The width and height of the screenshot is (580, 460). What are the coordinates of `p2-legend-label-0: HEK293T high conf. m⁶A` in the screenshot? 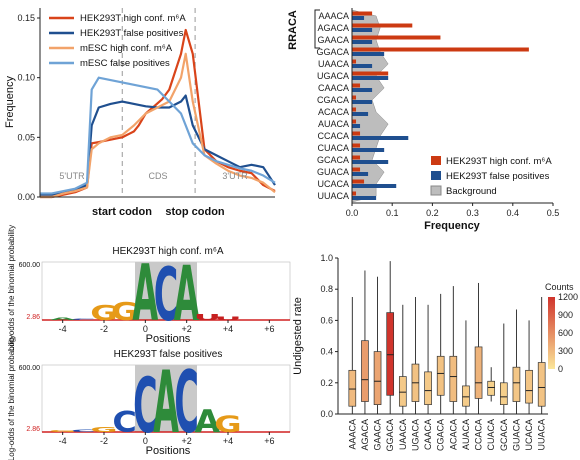 It's located at (499, 161).